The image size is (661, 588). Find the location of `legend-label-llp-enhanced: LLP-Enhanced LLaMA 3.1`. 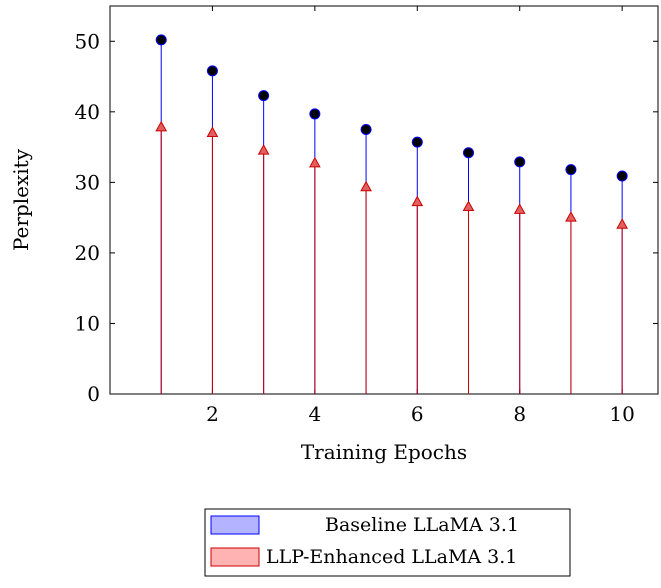

legend-label-llp-enhanced: LLP-Enhanced LLaMA 3.1 is located at coordinates (391, 557).